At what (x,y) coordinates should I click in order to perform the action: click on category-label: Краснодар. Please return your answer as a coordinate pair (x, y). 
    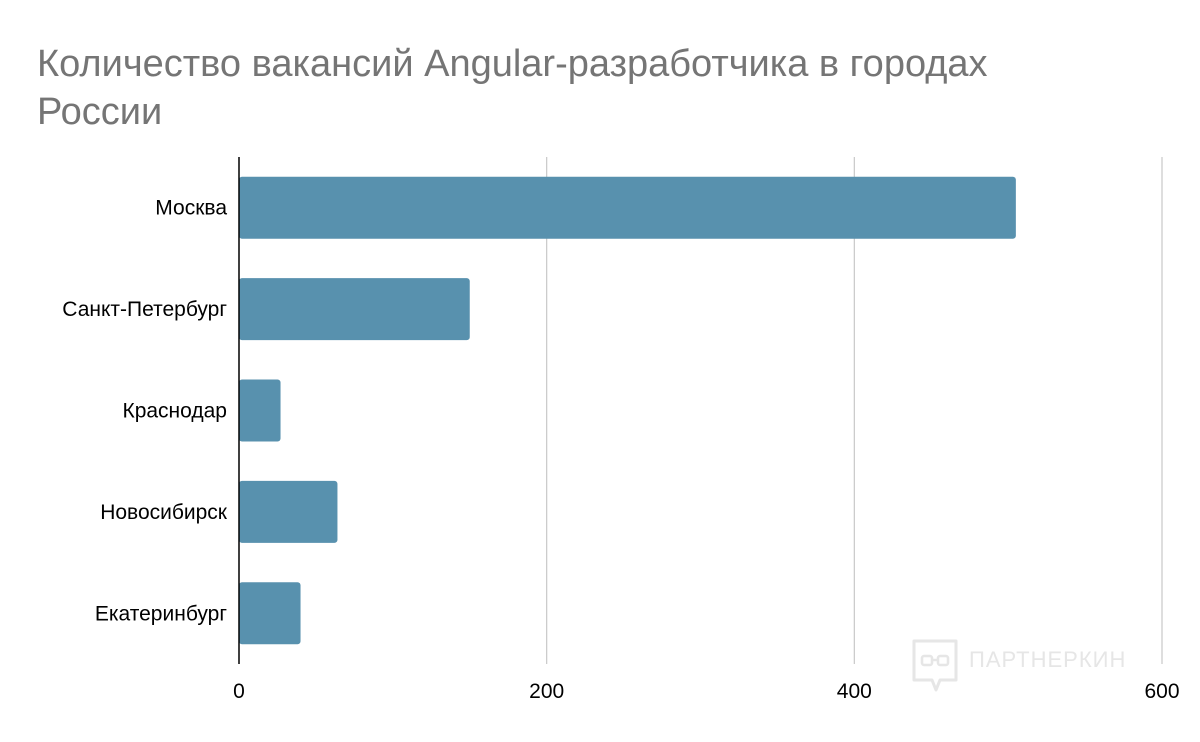
    Looking at the image, I should click on (174, 411).